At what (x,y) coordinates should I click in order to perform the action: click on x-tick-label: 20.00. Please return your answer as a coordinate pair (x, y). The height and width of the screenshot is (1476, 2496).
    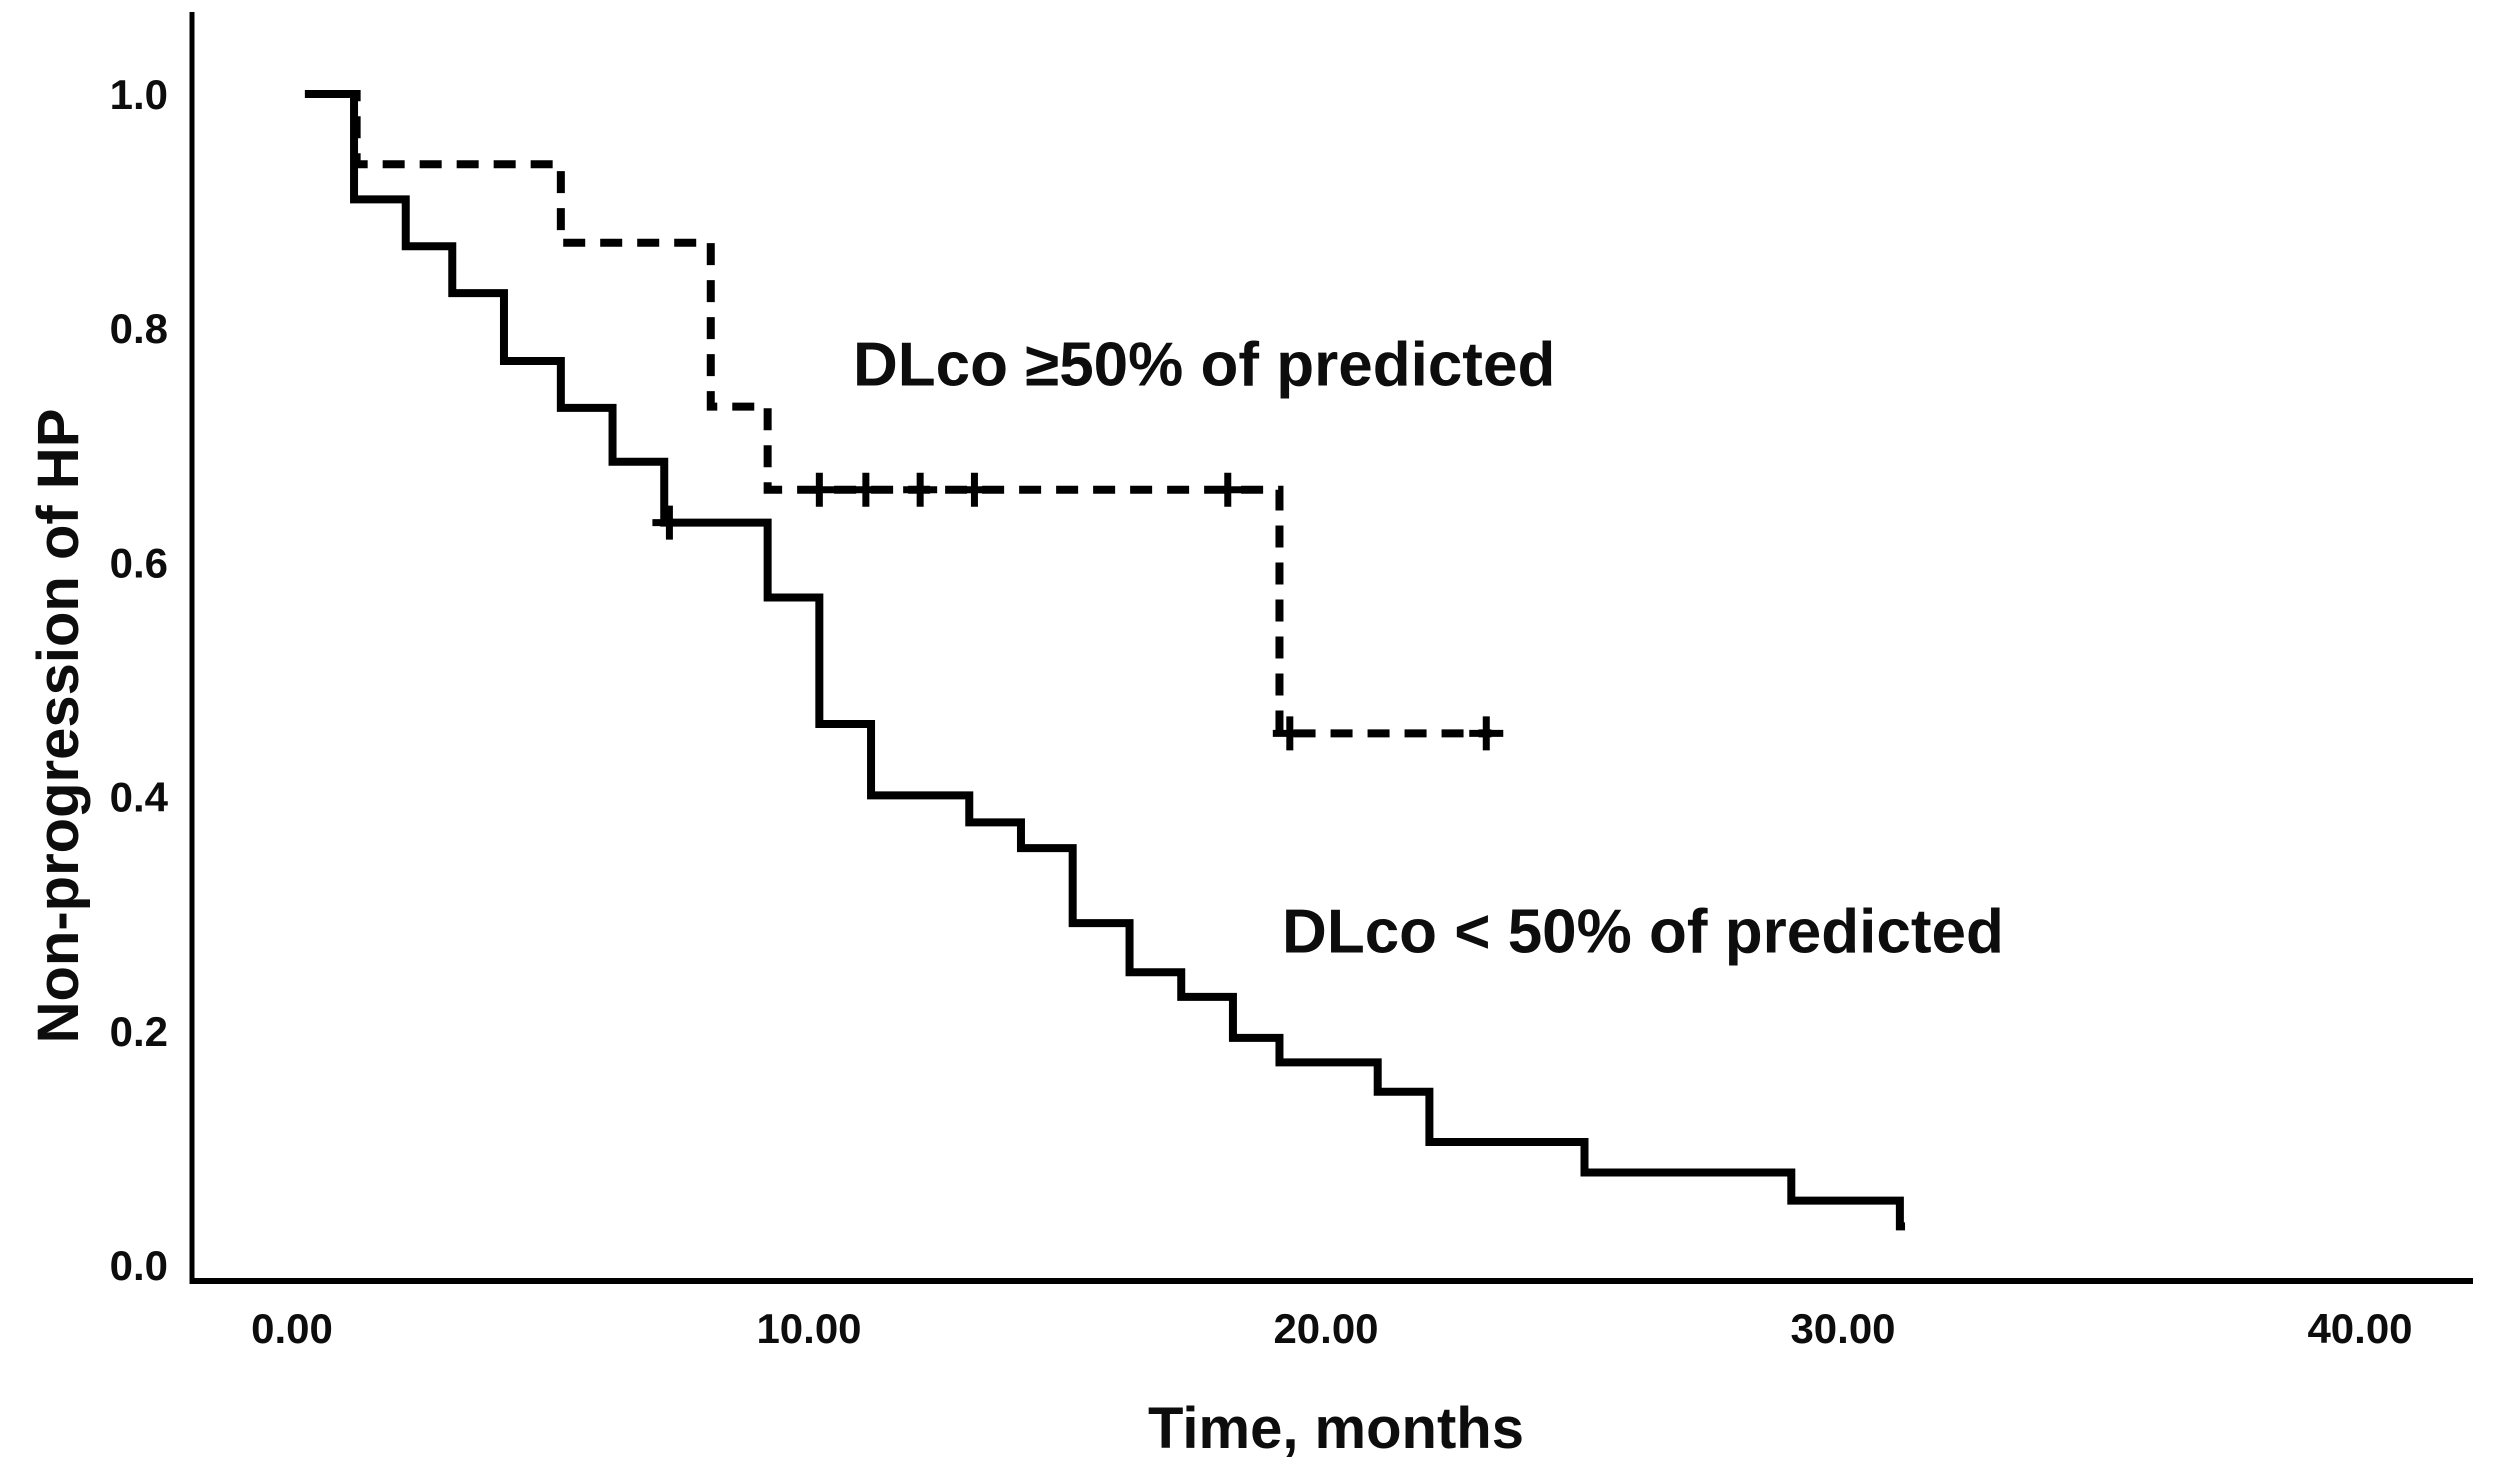
    Looking at the image, I should click on (1325, 1328).